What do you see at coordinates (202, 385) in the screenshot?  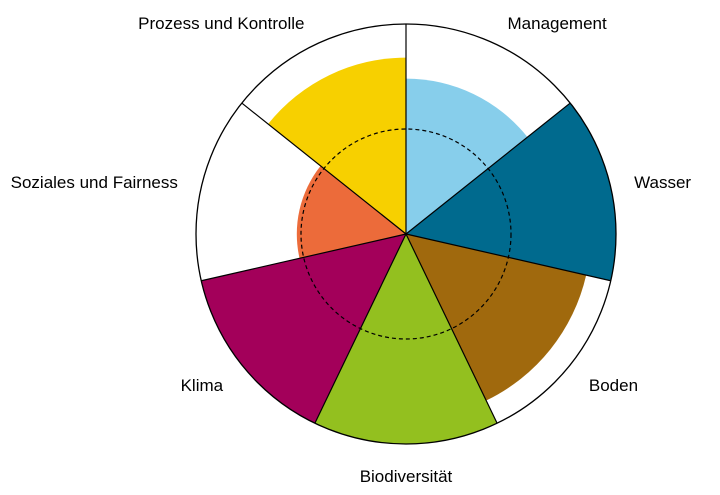 I see `label-klima: Klima` at bounding box center [202, 385].